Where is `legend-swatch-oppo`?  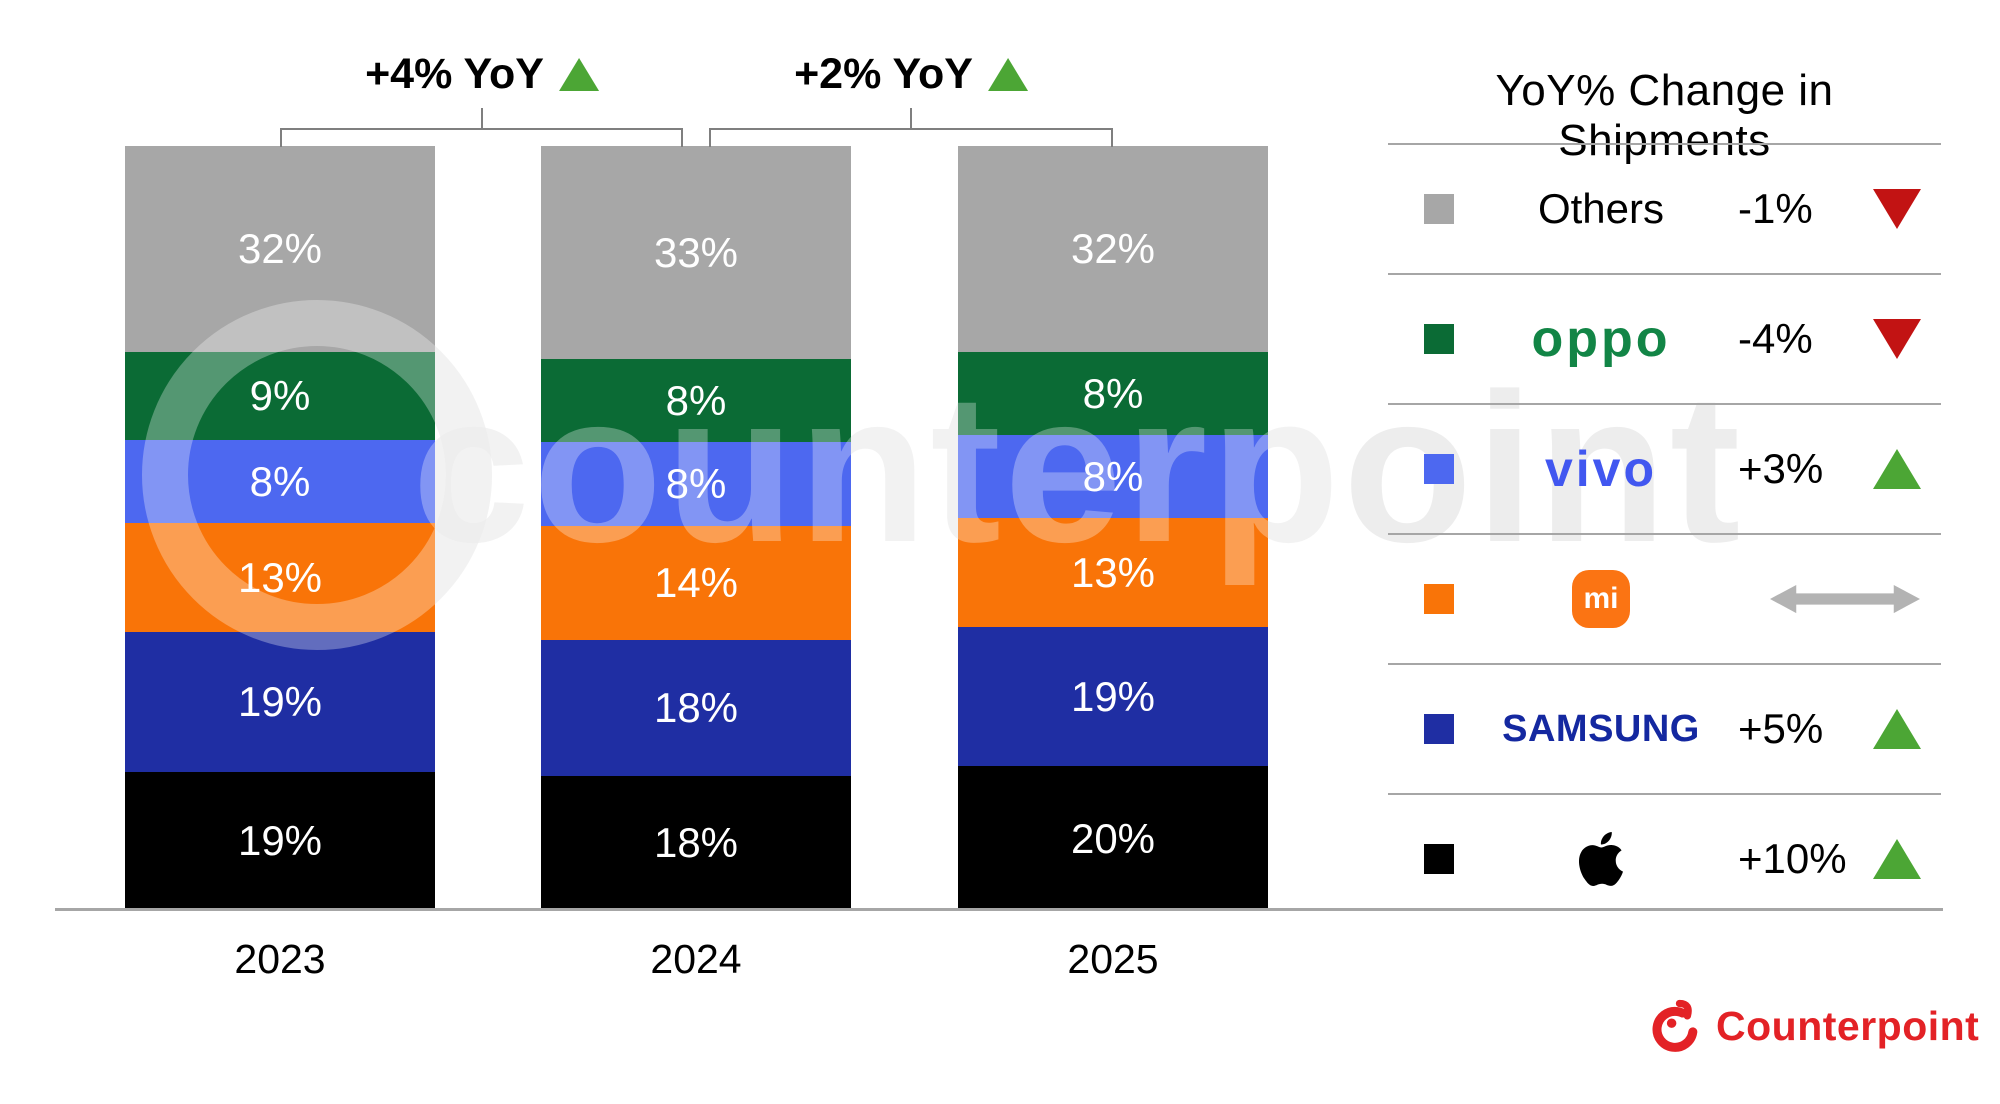 legend-swatch-oppo is located at coordinates (1439, 339).